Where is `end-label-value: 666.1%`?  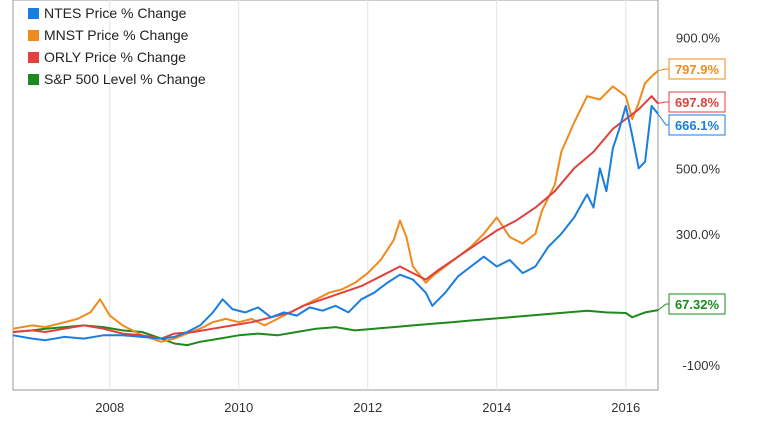 end-label-value: 666.1% is located at coordinates (697, 125).